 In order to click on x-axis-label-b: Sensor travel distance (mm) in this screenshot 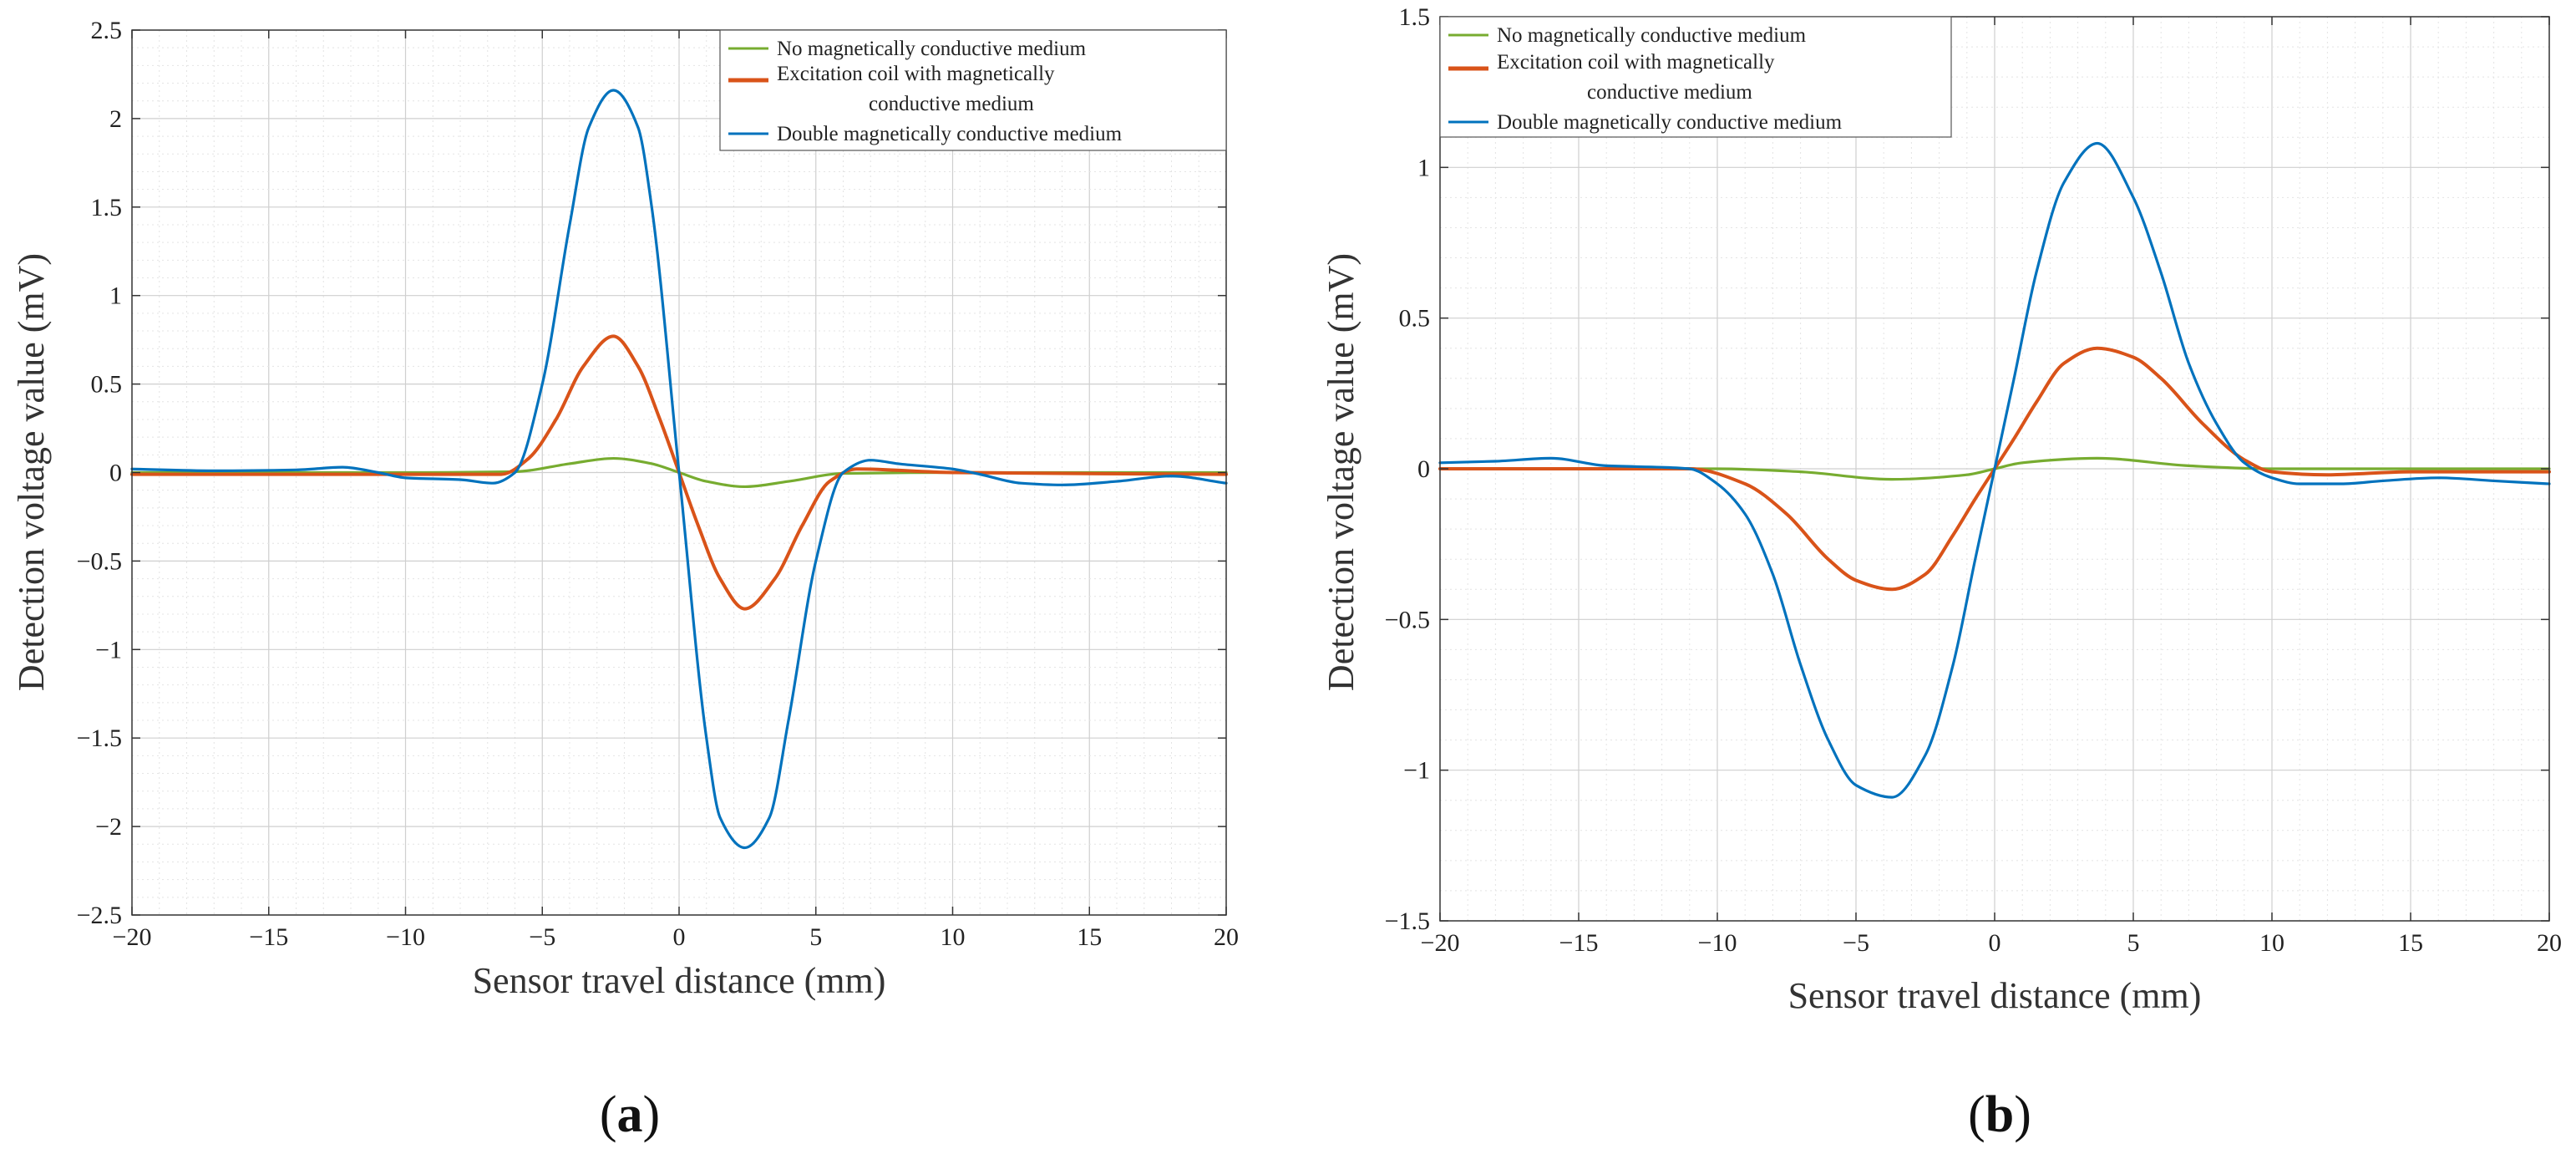, I will do `click(1995, 995)`.